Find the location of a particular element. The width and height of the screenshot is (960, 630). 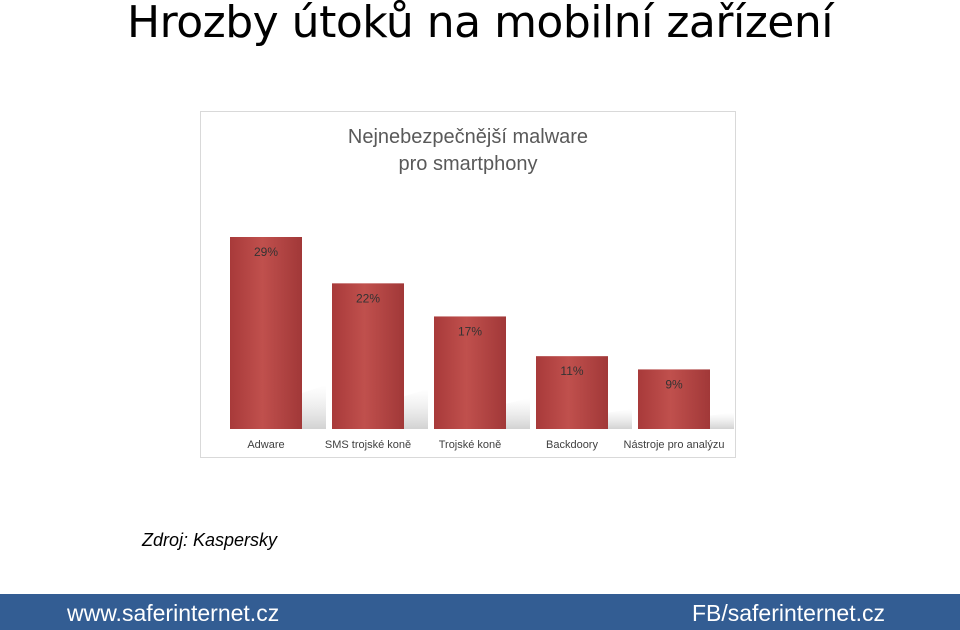

footer-bar: www.saferinternet.cz FB/saferinternet.cz is located at coordinates (480, 612).